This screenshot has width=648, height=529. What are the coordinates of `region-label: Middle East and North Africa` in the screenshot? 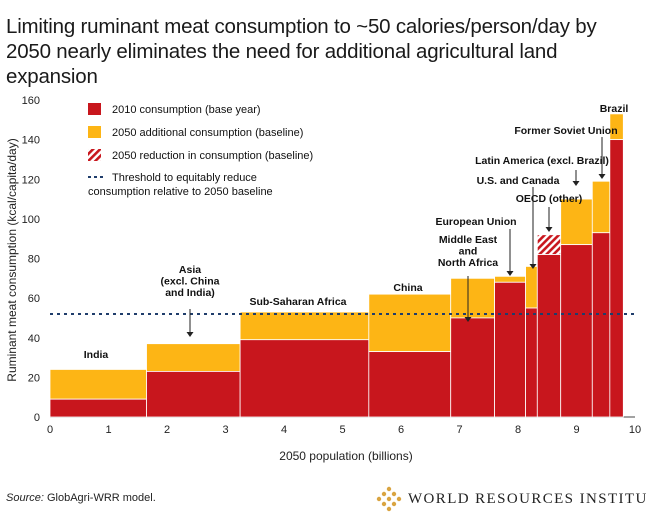 It's located at (468, 251).